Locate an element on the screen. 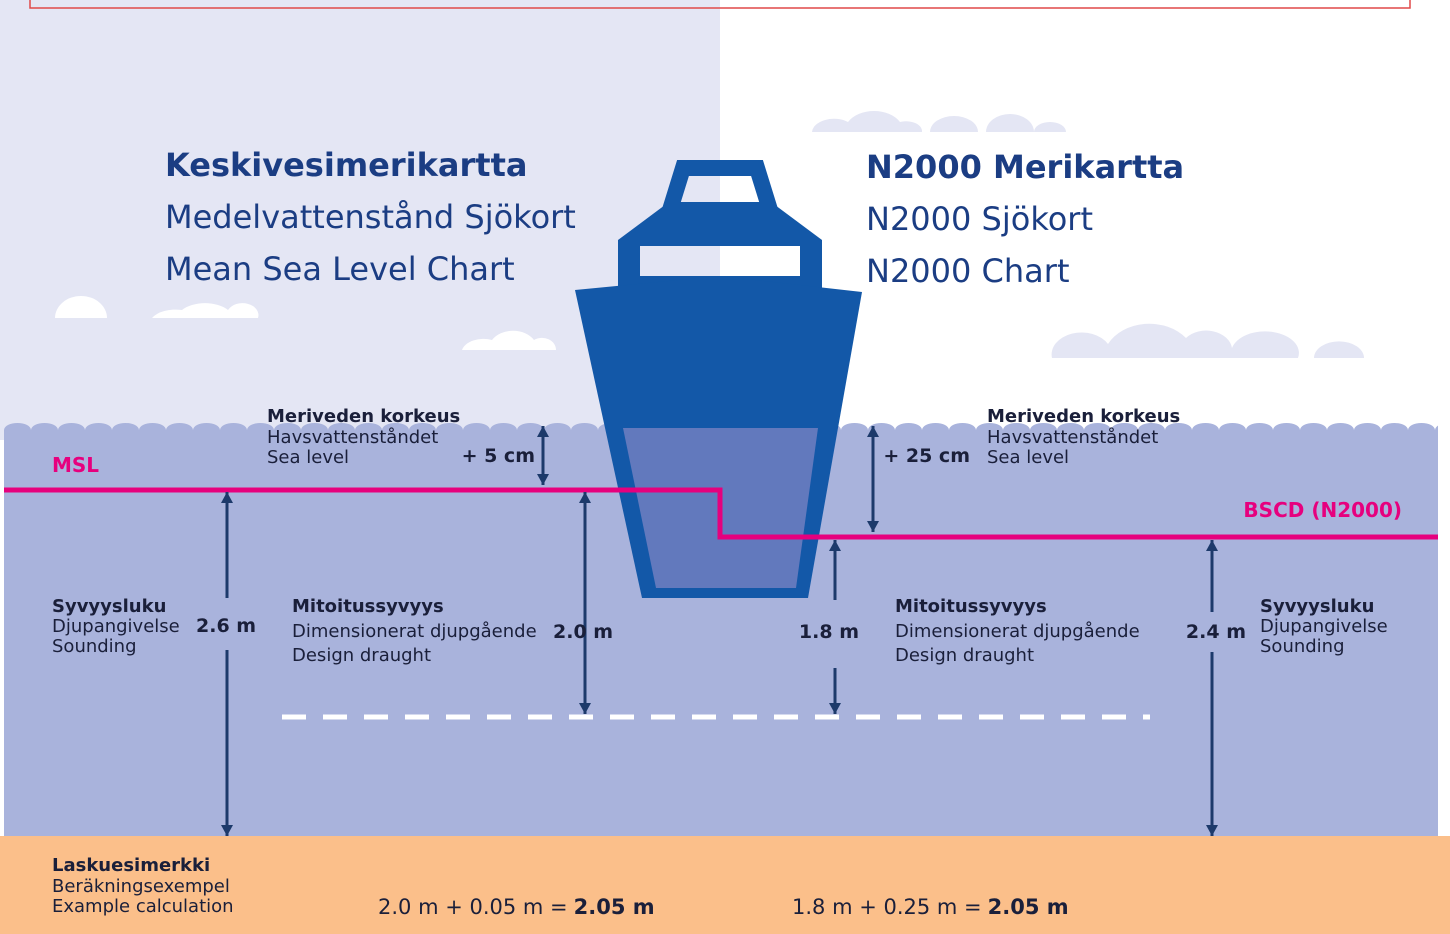  expression: 2.0 m + 0.05 m = is located at coordinates (473, 907).